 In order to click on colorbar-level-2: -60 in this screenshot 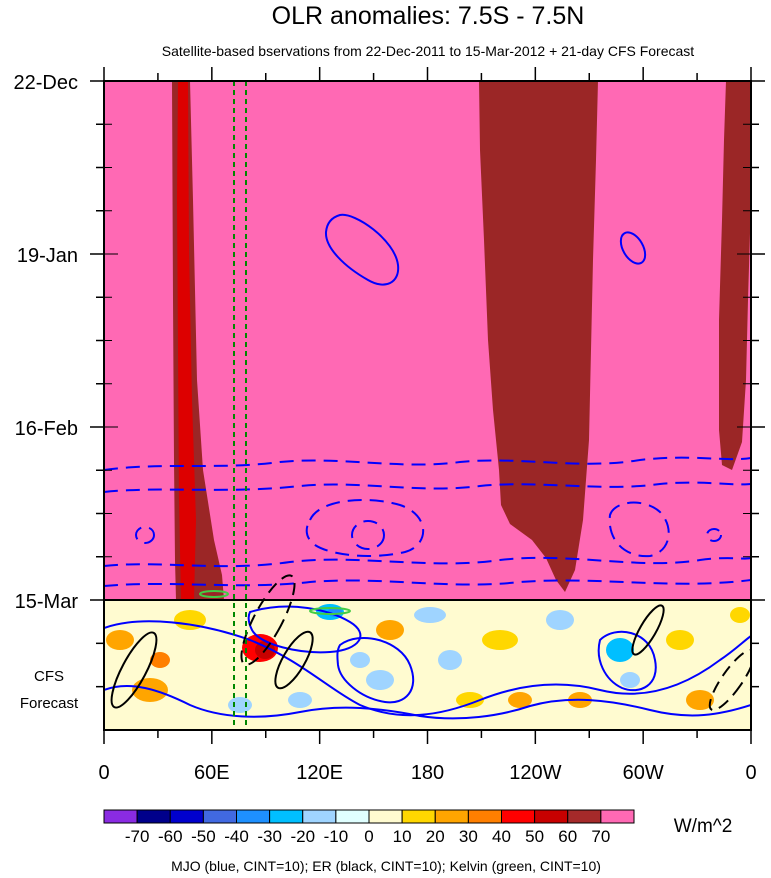, I will do `click(170, 836)`.